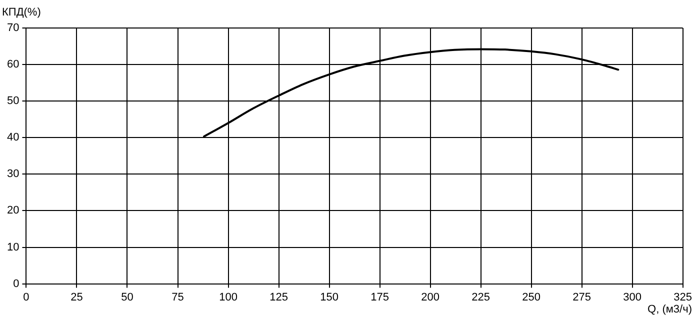 Image resolution: width=695 pixels, height=321 pixels. I want to click on x-tick-label: 325, so click(683, 297).